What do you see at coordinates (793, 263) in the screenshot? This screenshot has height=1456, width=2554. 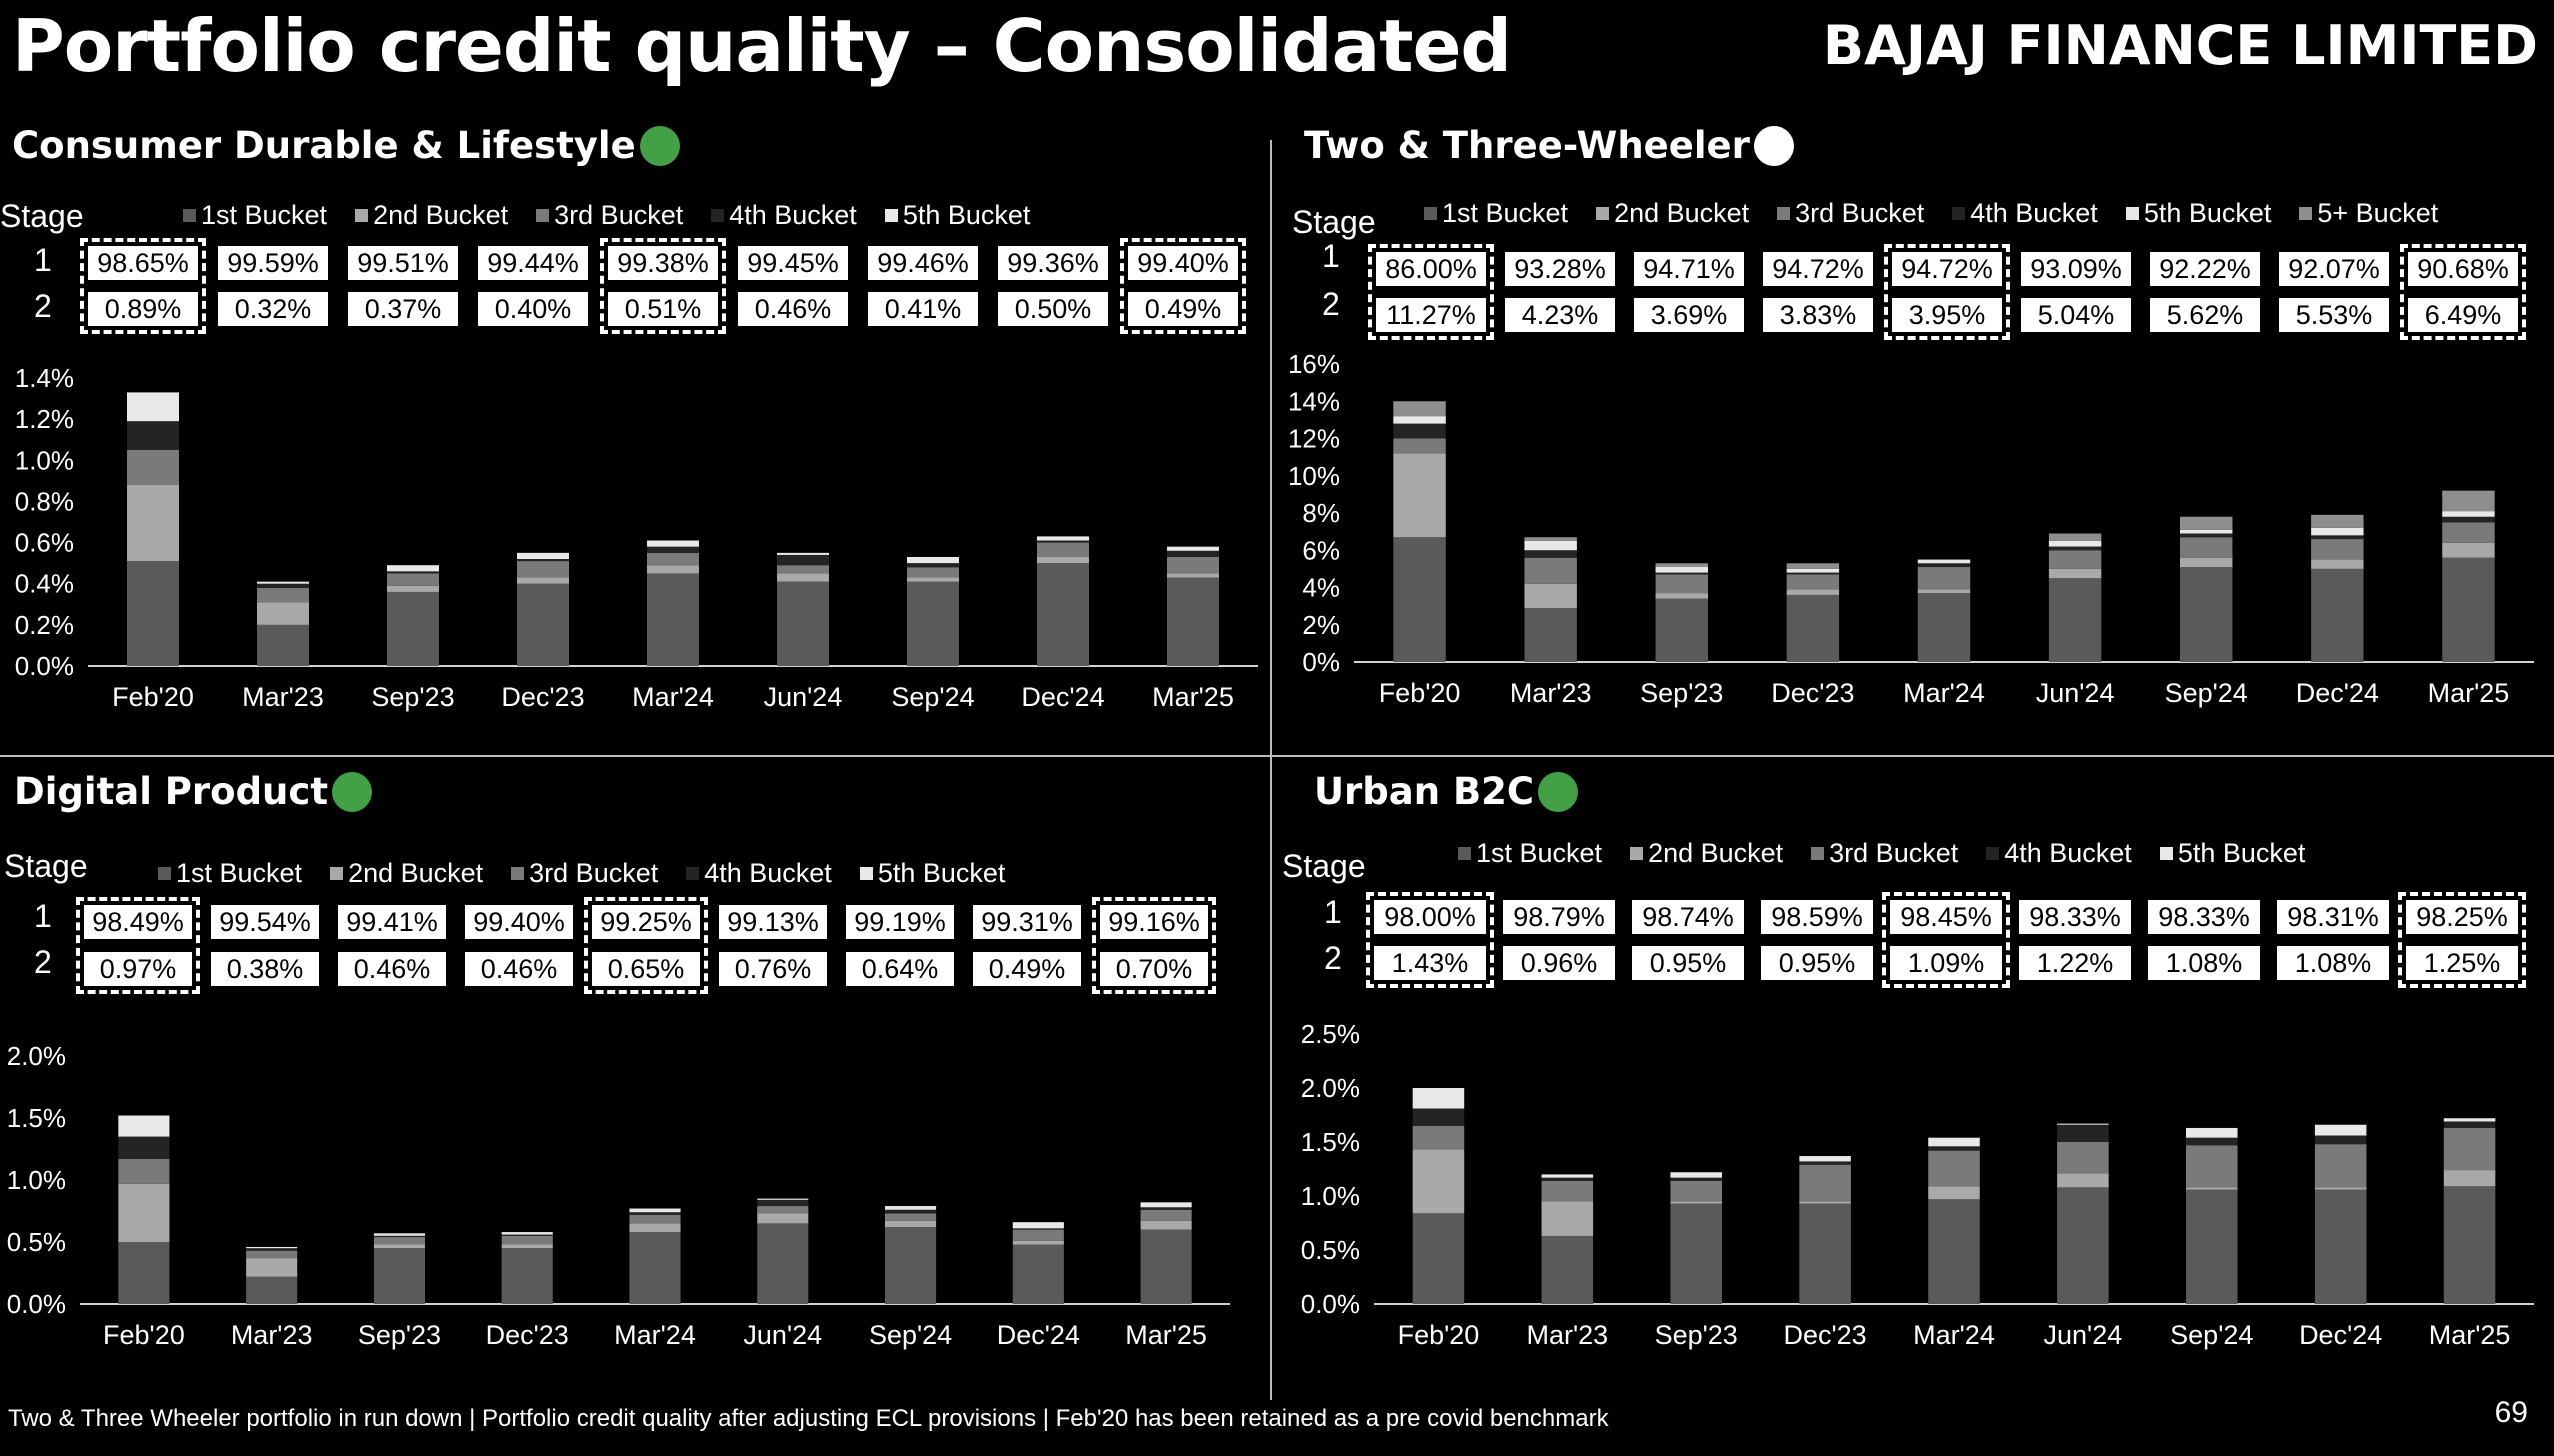 I see `stage1-cell: 99.45%` at bounding box center [793, 263].